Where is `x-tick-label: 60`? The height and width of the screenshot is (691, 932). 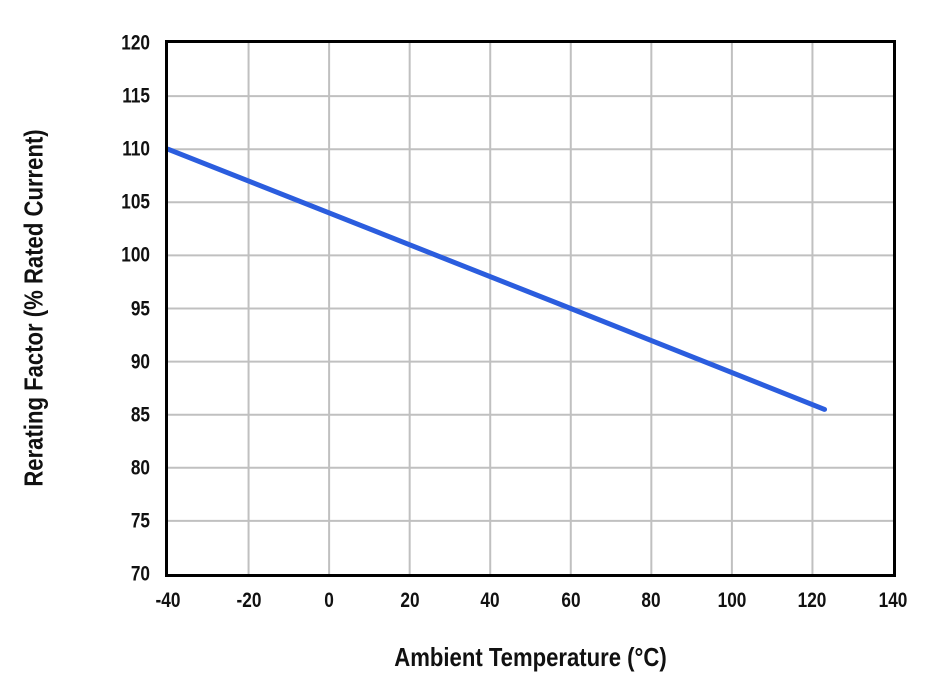
x-tick-label: 60 is located at coordinates (571, 600).